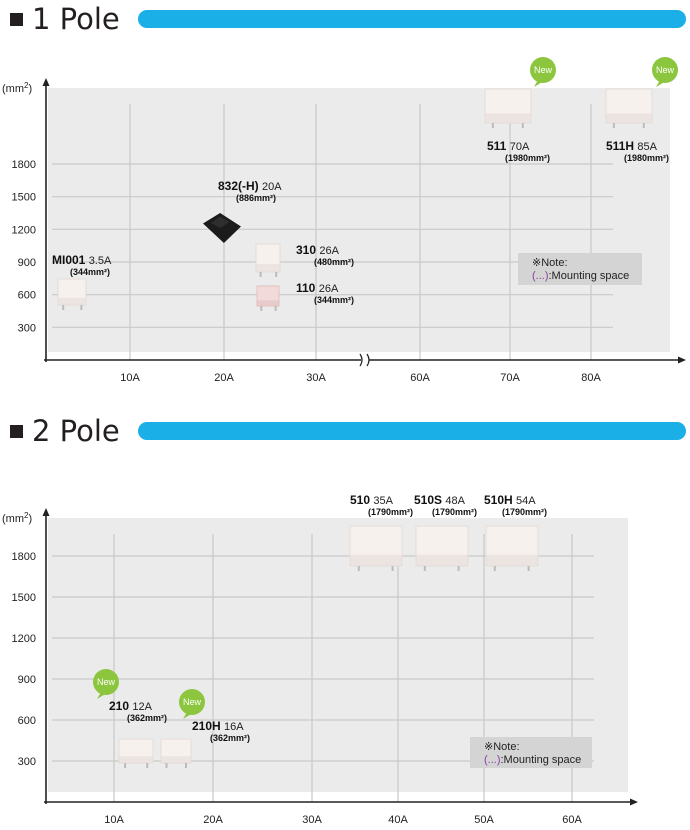 This screenshot has width=690, height=830. What do you see at coordinates (412, 19) in the screenshot?
I see `accent-bar` at bounding box center [412, 19].